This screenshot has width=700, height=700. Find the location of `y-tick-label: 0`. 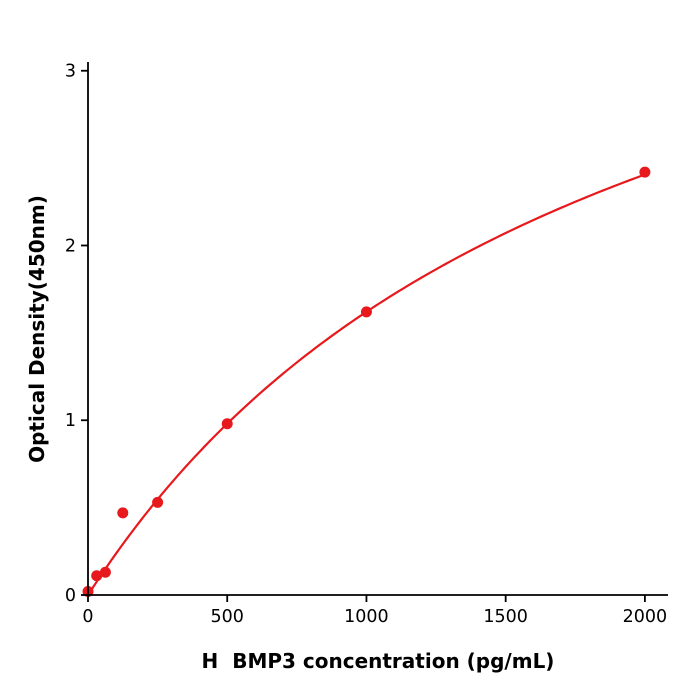

y-tick-label: 0 is located at coordinates (70, 596).